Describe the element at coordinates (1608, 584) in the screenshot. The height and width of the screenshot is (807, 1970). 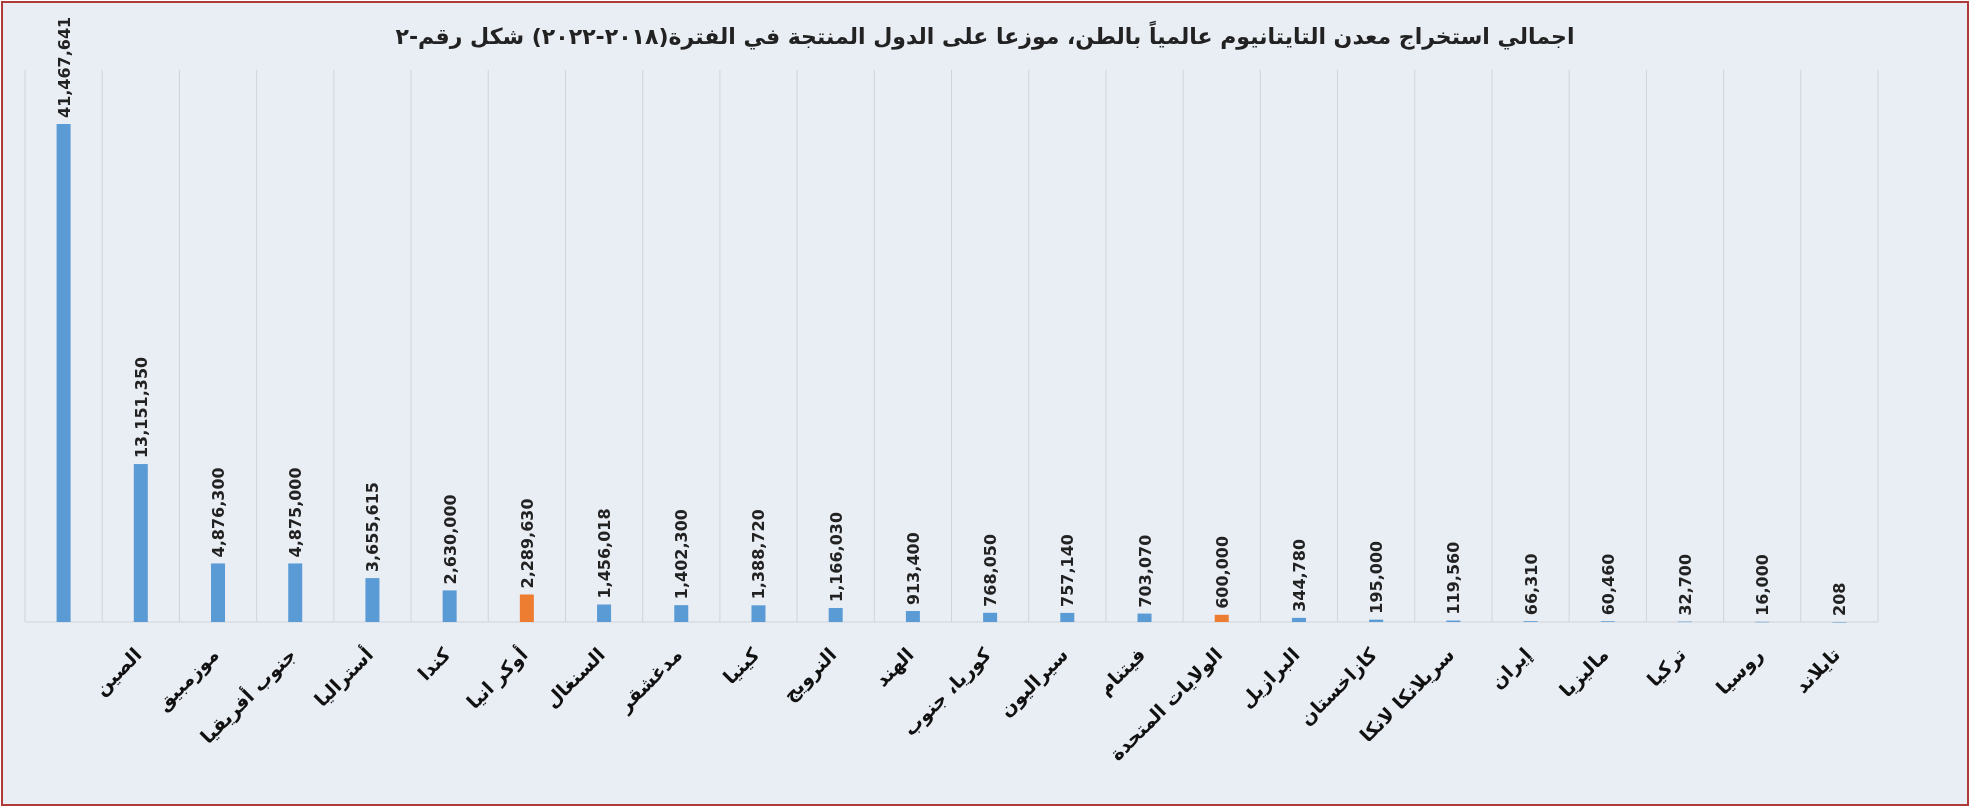
I see `data-label: 60,460` at that location.